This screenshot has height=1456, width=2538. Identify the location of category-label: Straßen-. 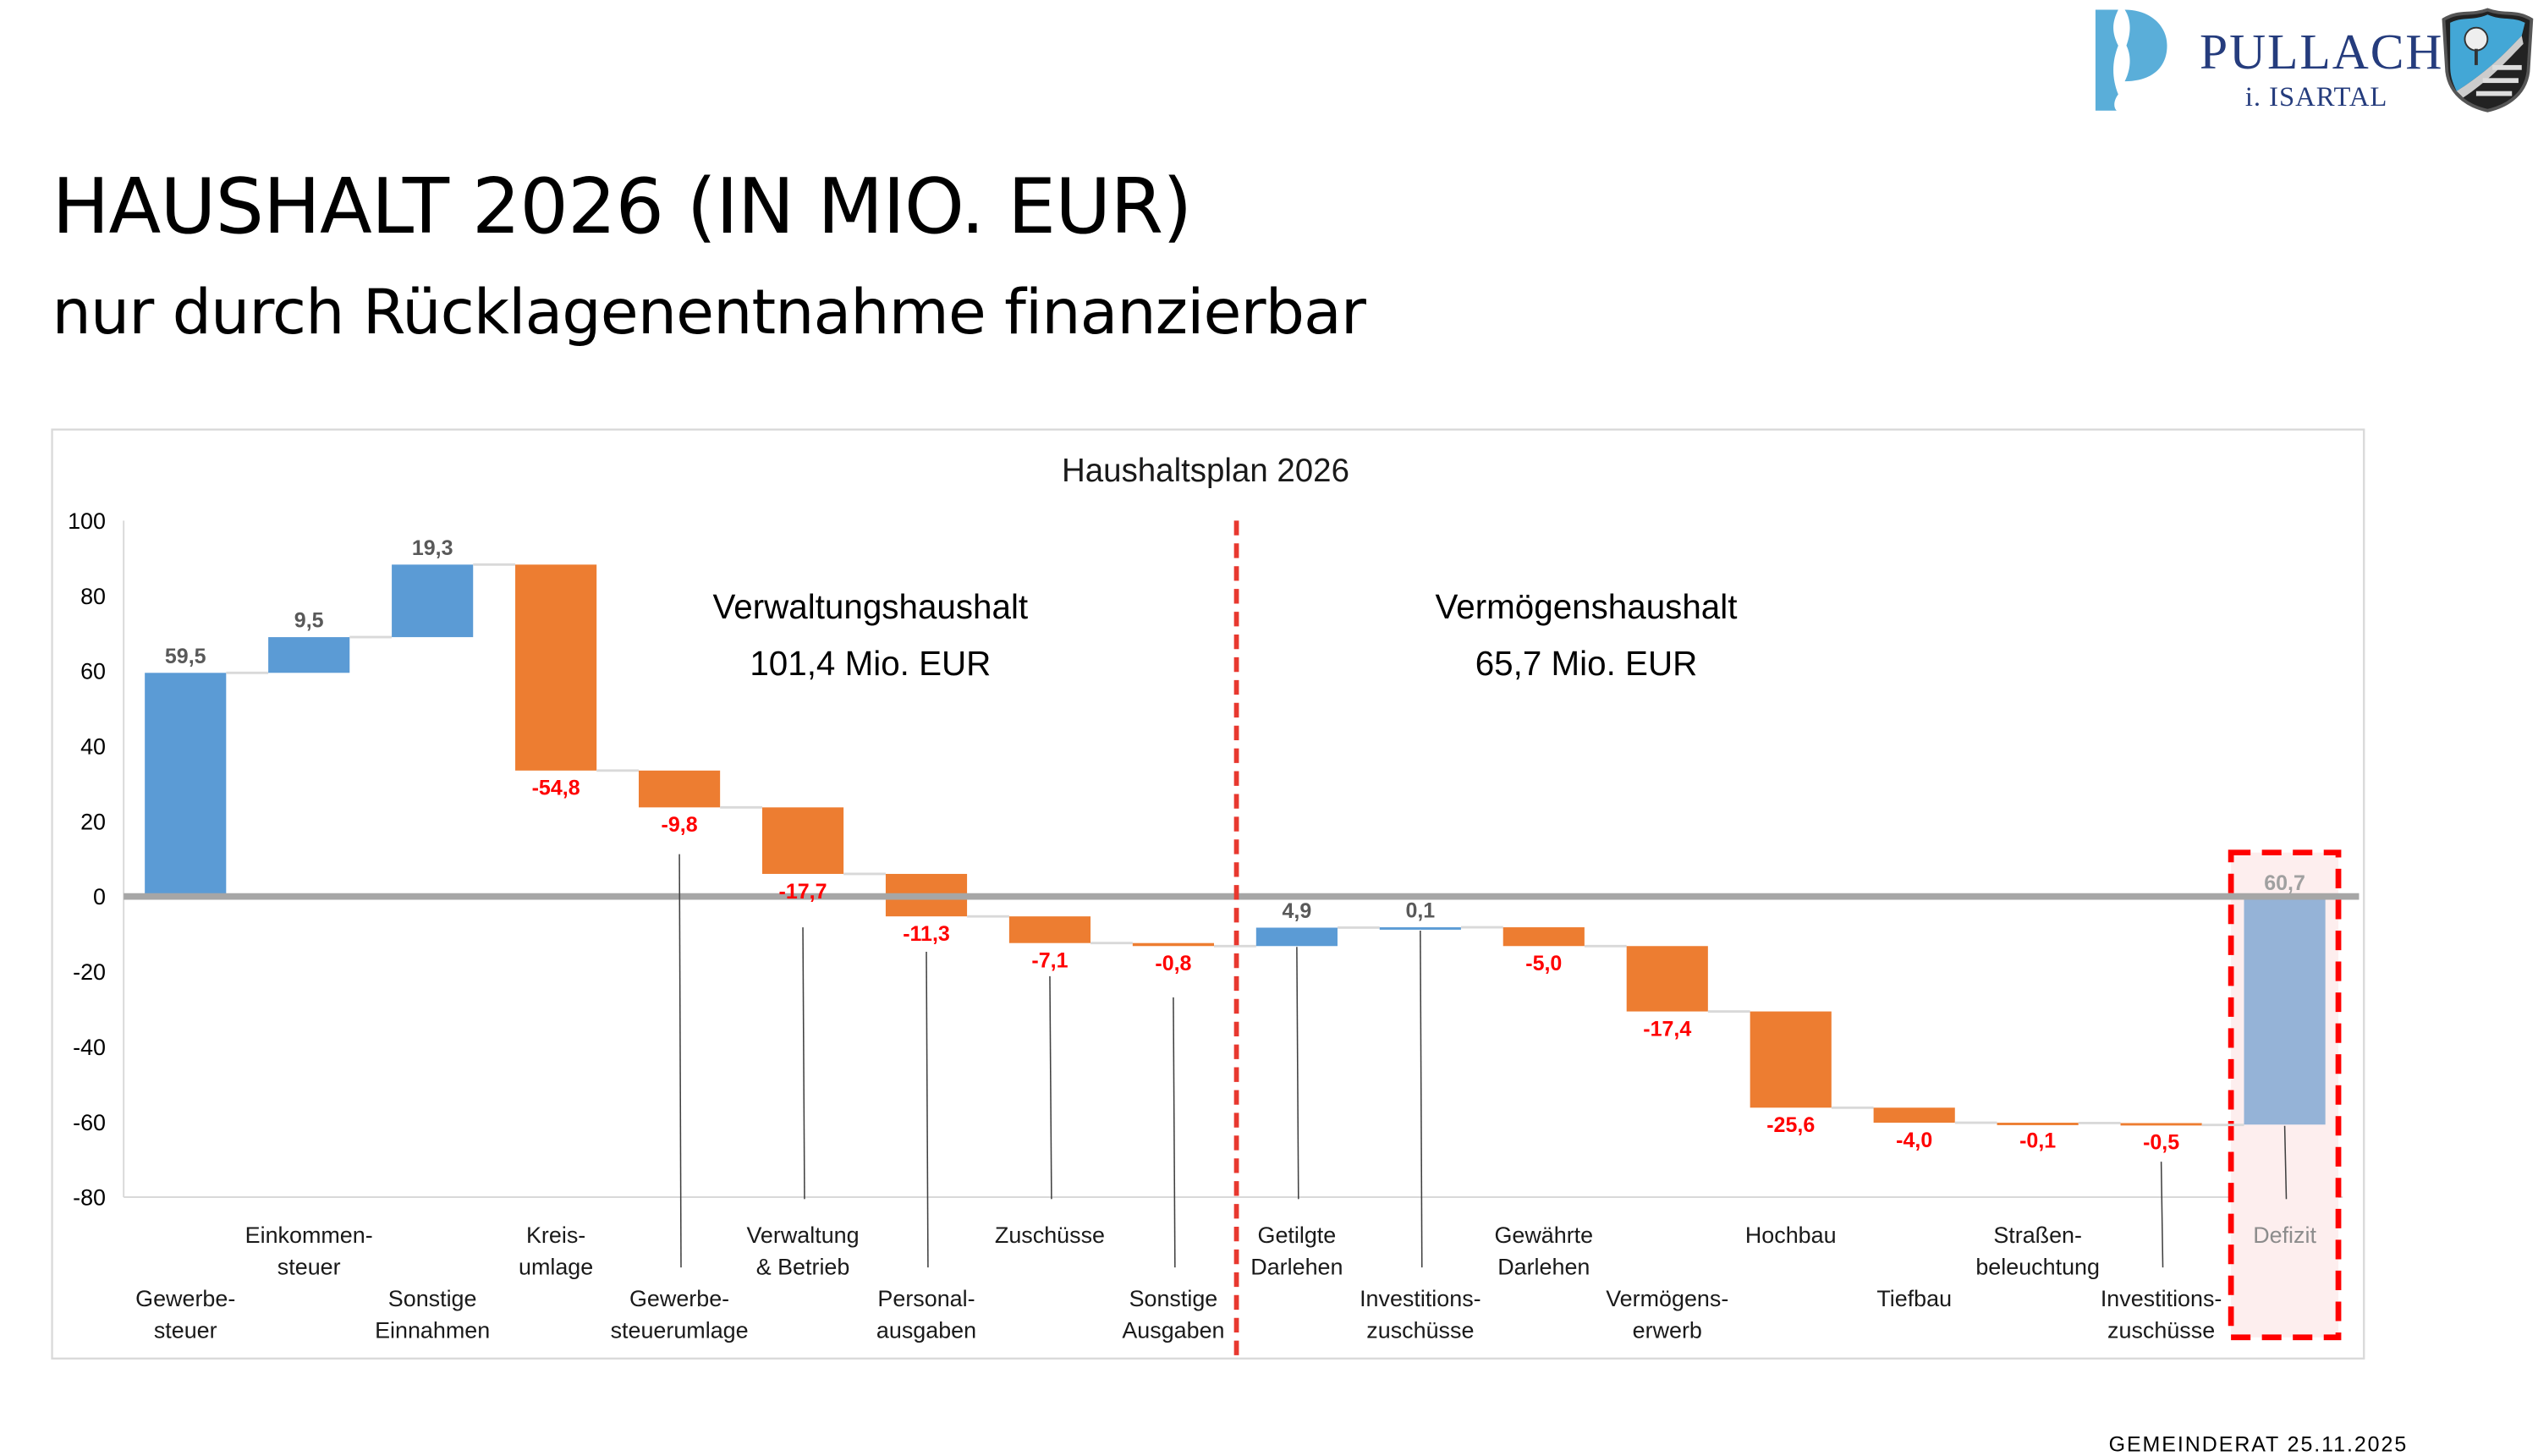
(2037, 1235).